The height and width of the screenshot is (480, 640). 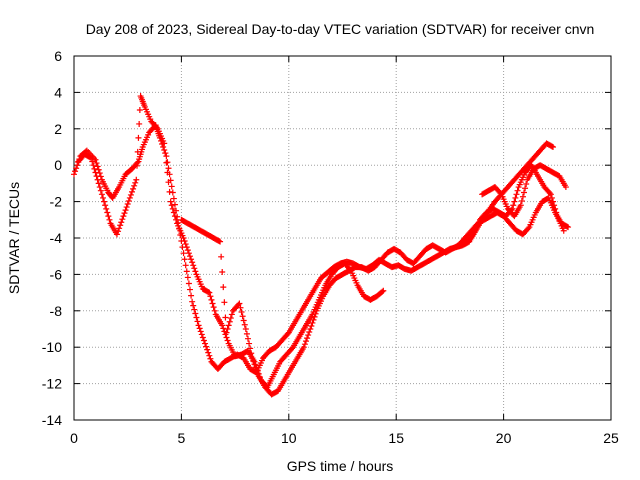 I want to click on y-tick-label: -12, so click(x=52, y=384).